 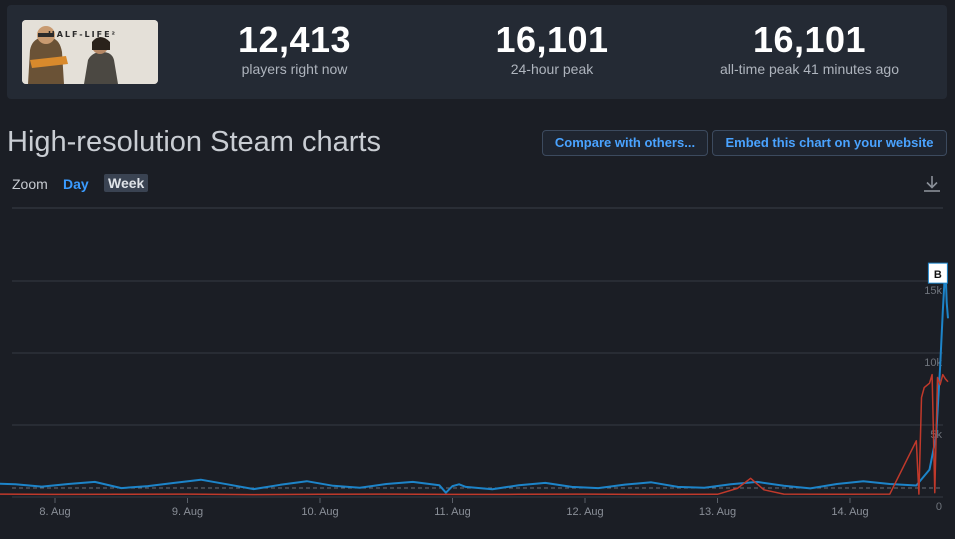 I want to click on y-tick-label: 10k, so click(x=933, y=363).